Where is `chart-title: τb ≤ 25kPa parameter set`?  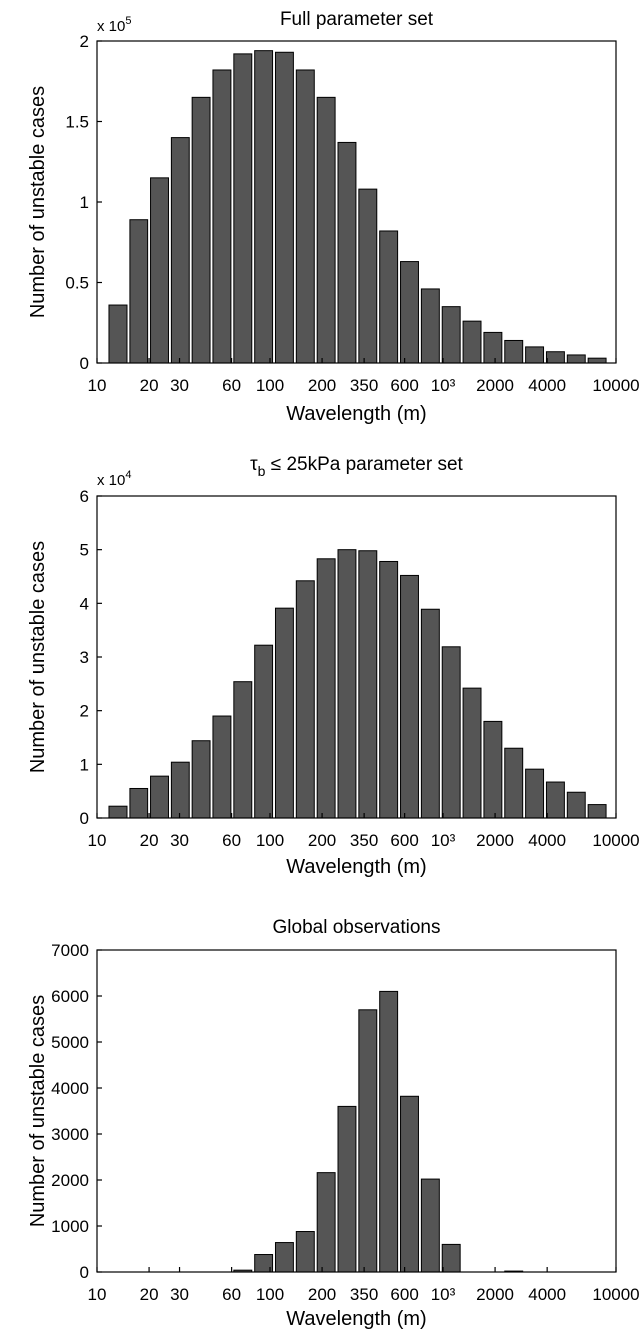
chart-title: τb ≤ 25kPa parameter set is located at coordinates (356, 466).